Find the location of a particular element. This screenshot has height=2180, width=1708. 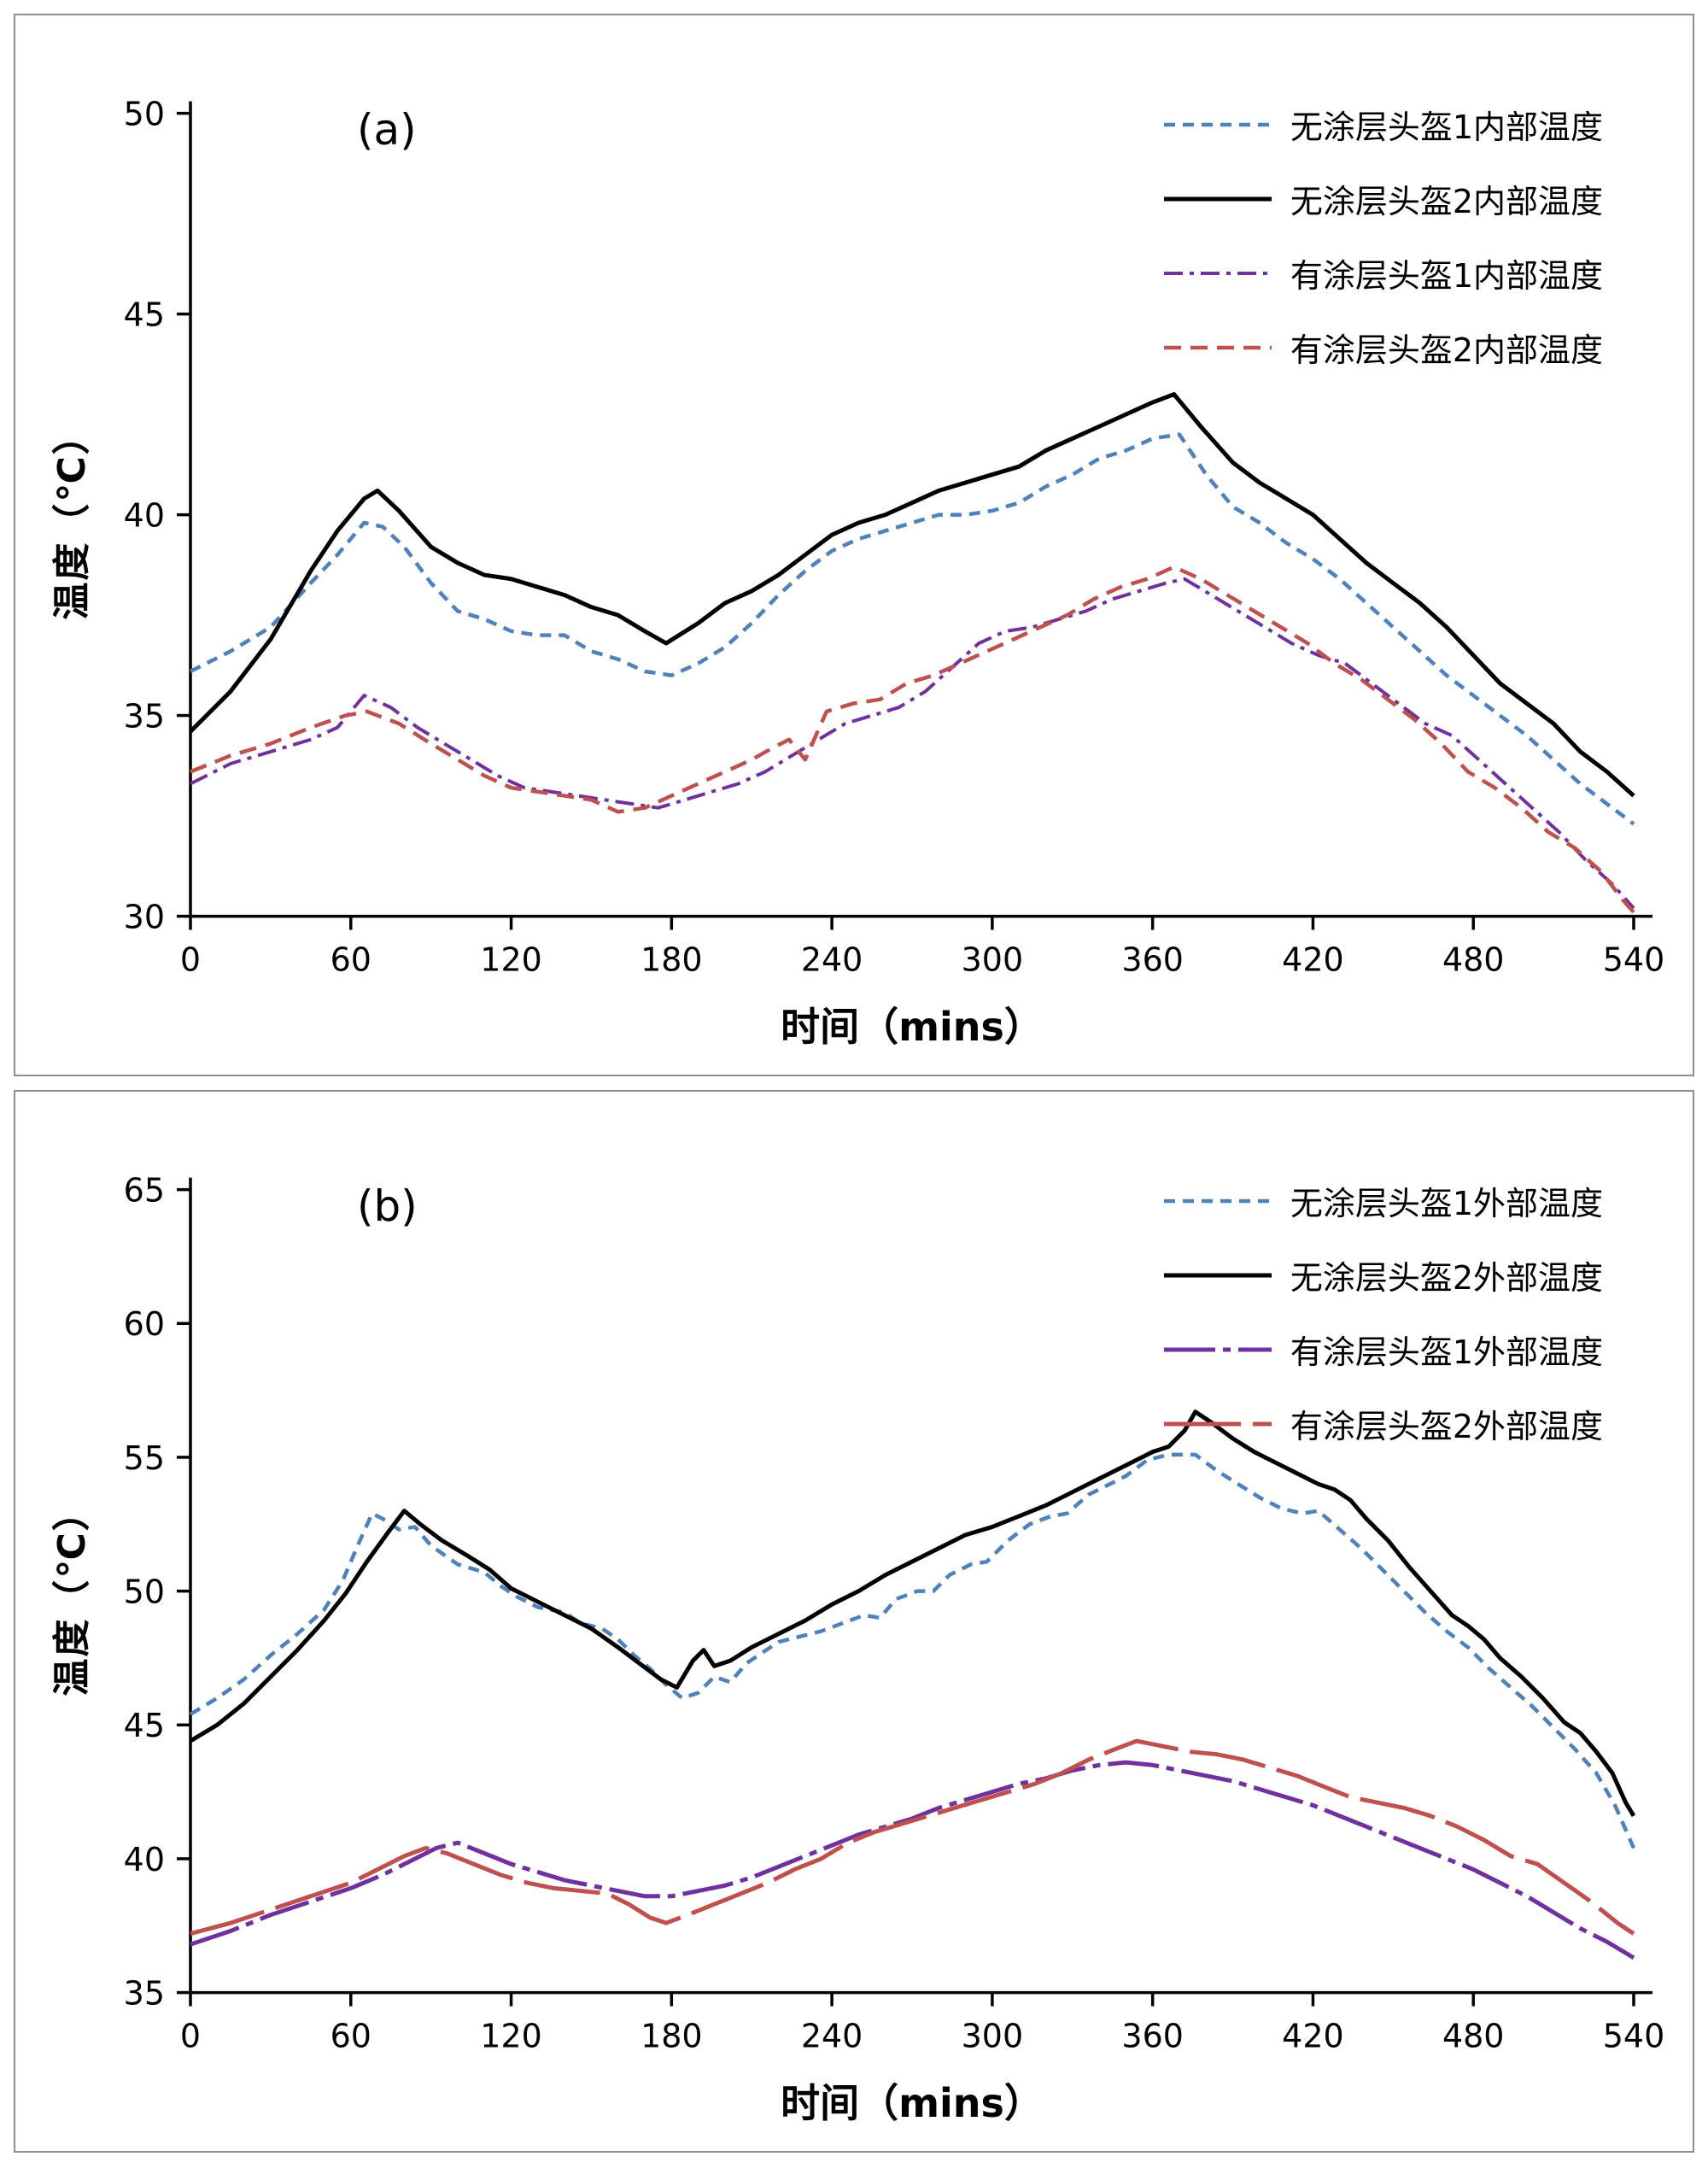

legend-item-coated1-inner: 有涂层头盔1内部温度 is located at coordinates (1382, 272).